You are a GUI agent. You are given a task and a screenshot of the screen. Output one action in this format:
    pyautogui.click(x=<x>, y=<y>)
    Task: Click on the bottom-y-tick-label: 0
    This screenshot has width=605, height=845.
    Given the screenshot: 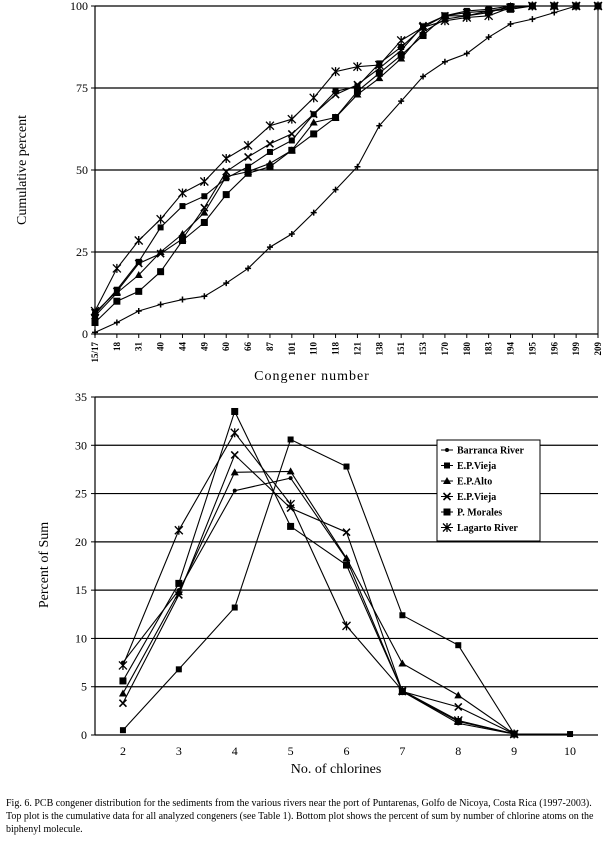 What is the action you would take?
    pyautogui.click(x=84, y=735)
    